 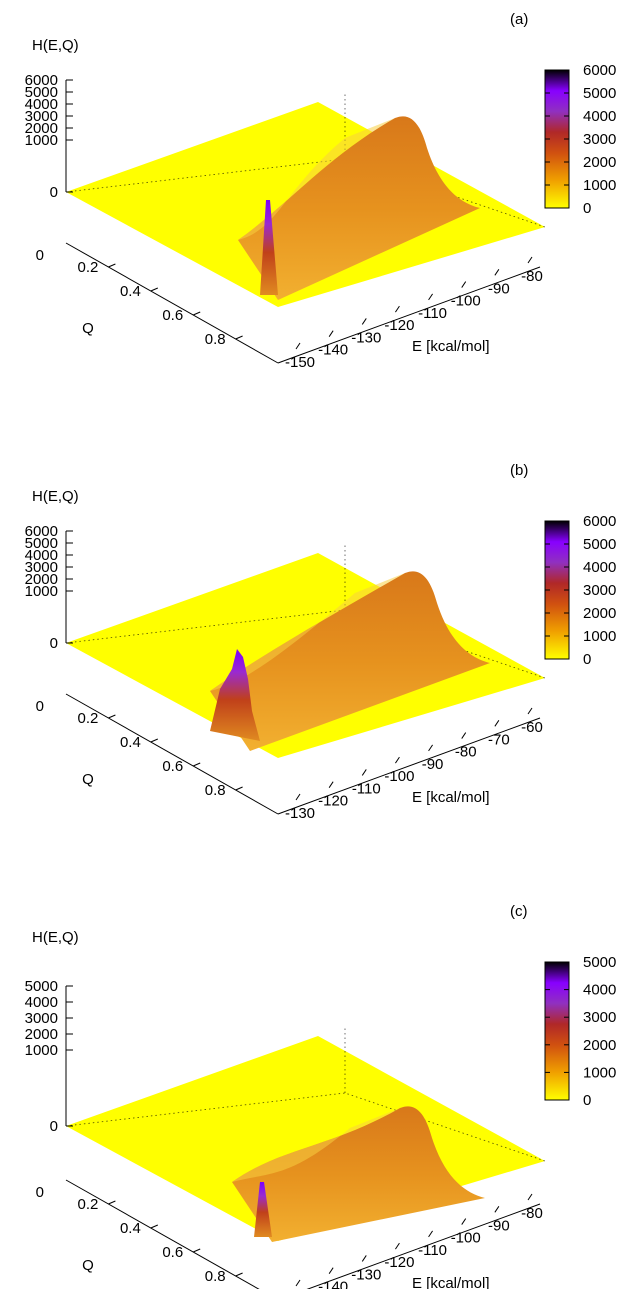 I want to click on e-tick-label: -150, so click(x=300, y=362).